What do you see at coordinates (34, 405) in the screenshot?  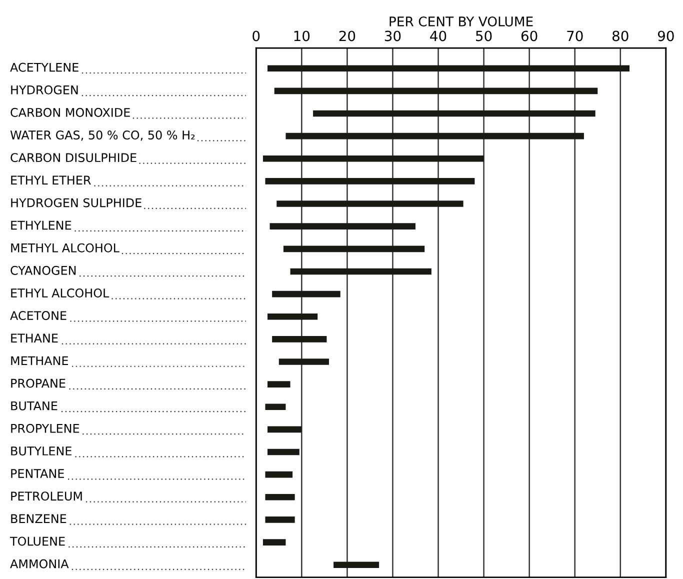 I see `y-tick-label: BUTANE` at bounding box center [34, 405].